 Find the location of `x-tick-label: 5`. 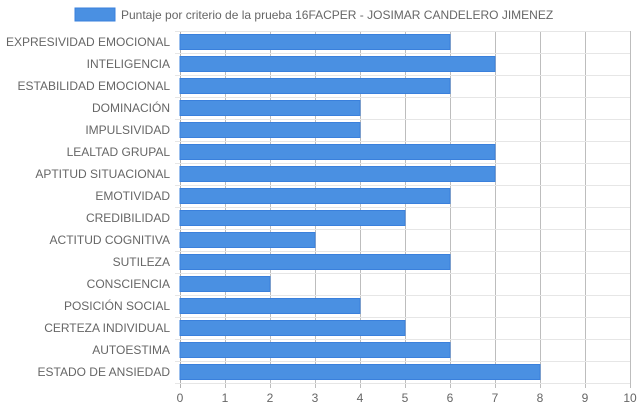

x-tick-label: 5 is located at coordinates (405, 398).